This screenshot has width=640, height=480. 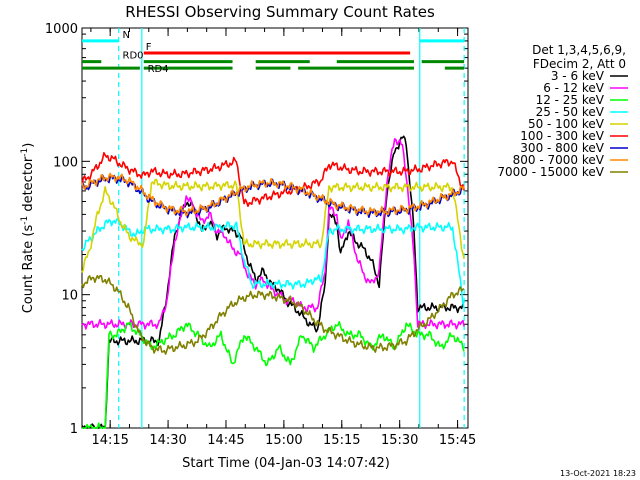 I want to click on flag-label: F, so click(x=149, y=47).